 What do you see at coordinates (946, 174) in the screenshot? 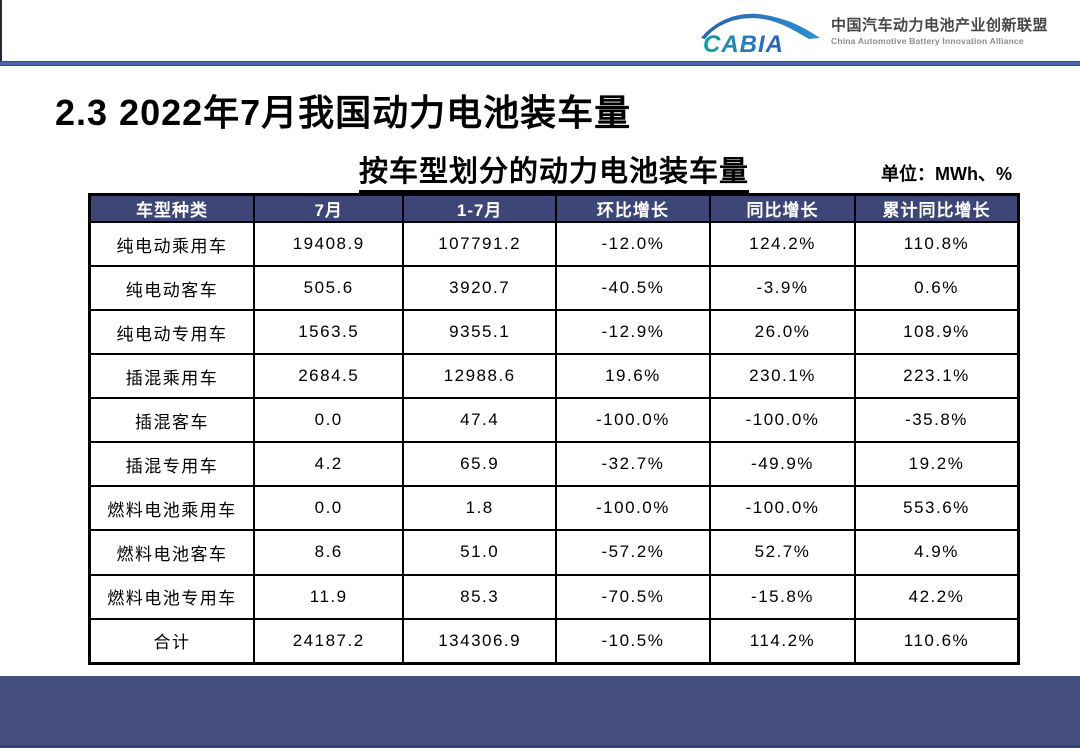
I see `unit-label: 单位：MWh、%` at bounding box center [946, 174].